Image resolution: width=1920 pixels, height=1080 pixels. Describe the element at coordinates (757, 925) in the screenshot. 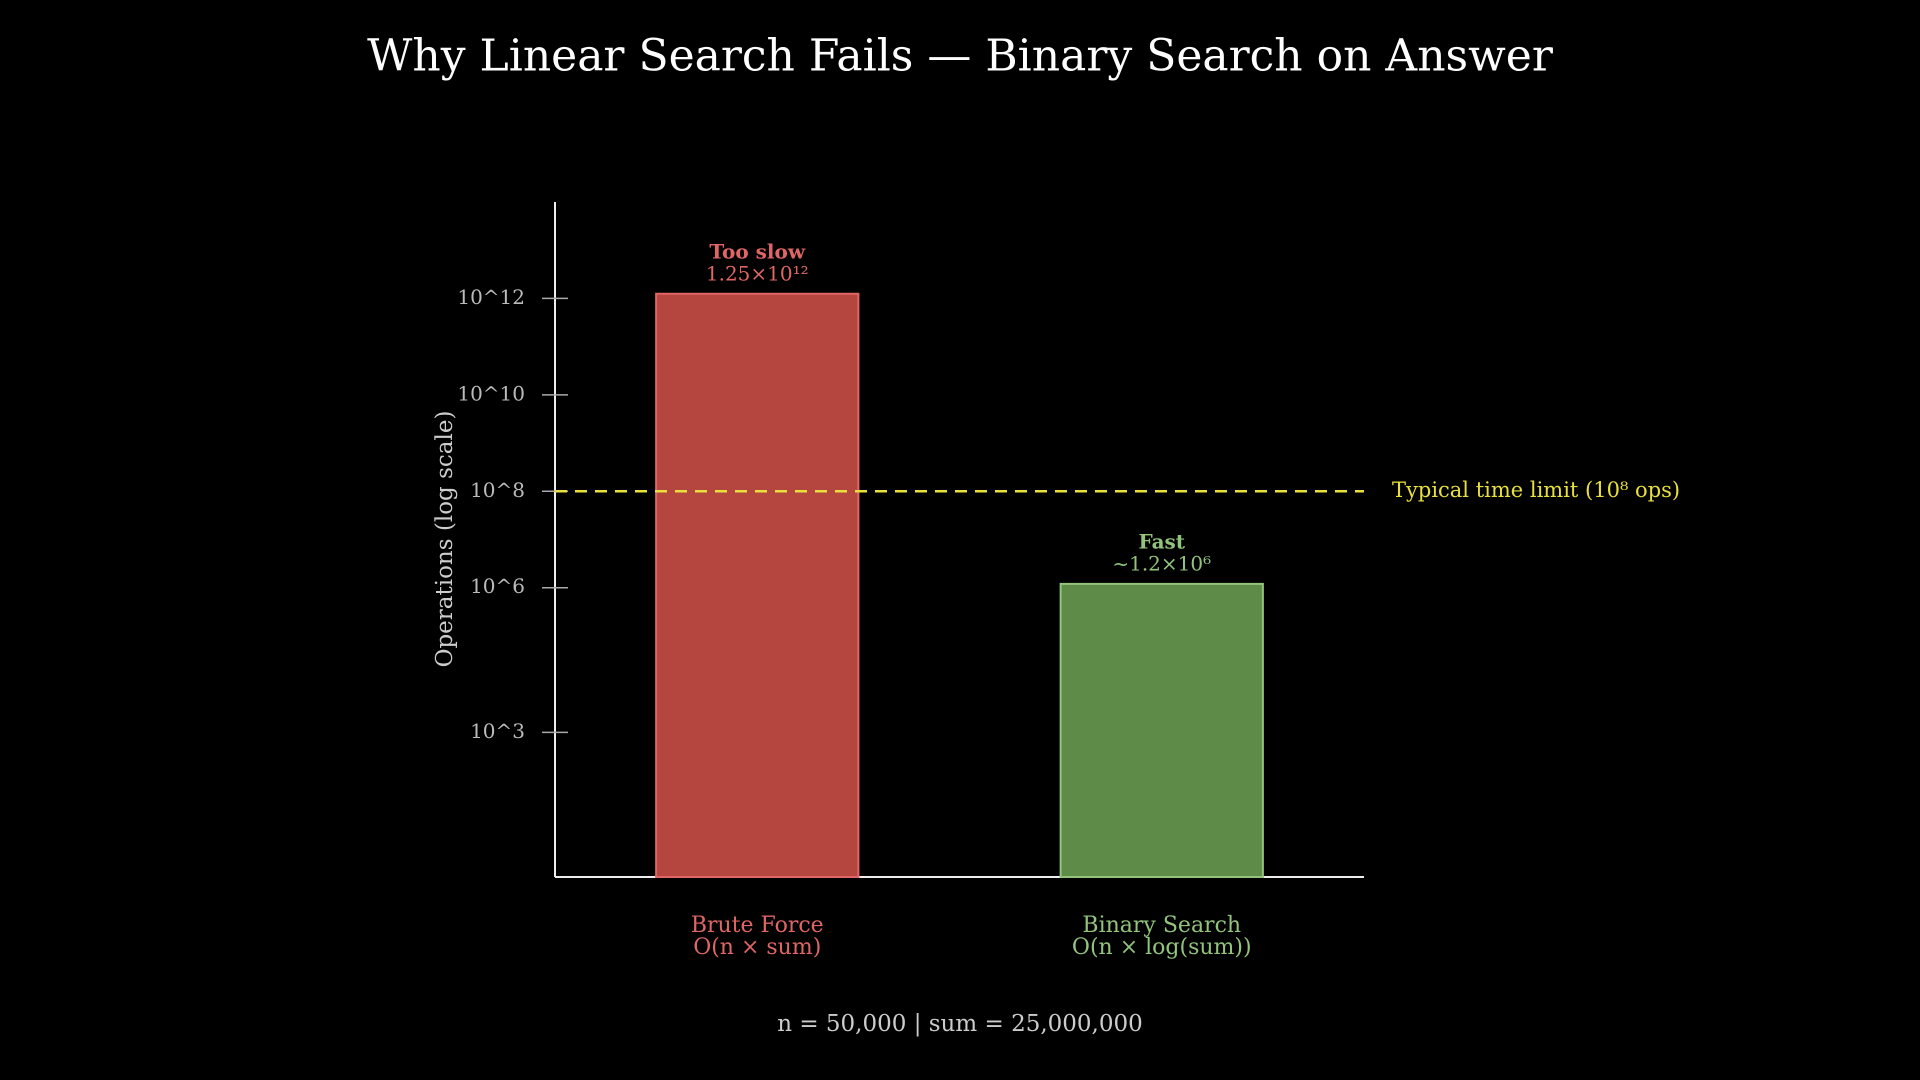

I see `x-tick-label: Brute Force` at that location.